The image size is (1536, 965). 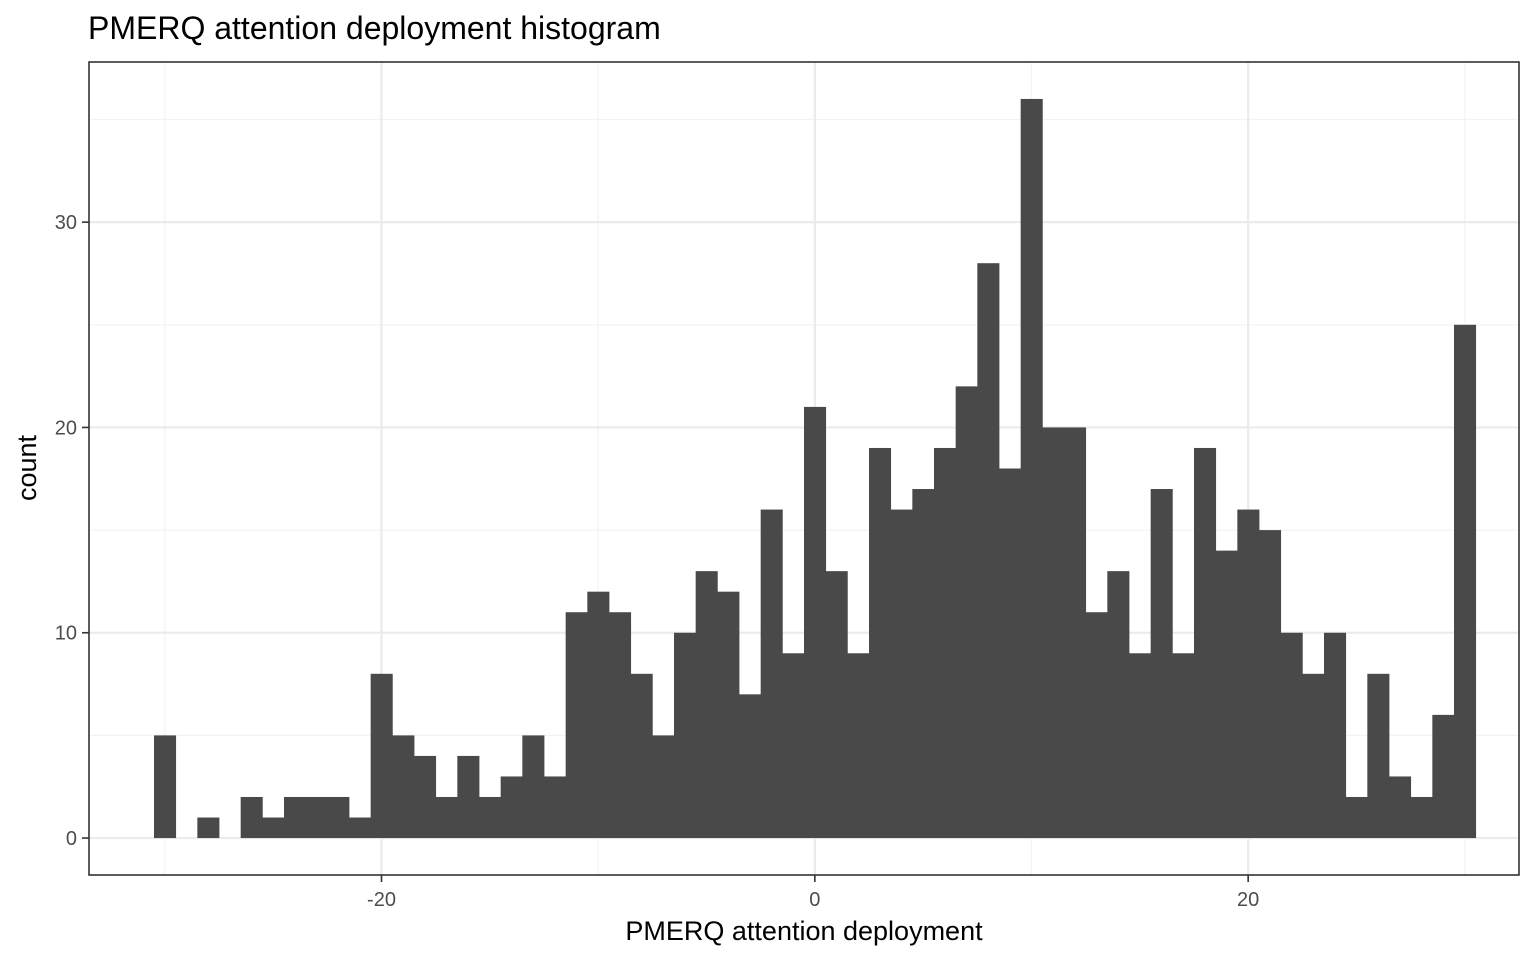 I want to click on y-tick-label: 0, so click(x=71, y=839).